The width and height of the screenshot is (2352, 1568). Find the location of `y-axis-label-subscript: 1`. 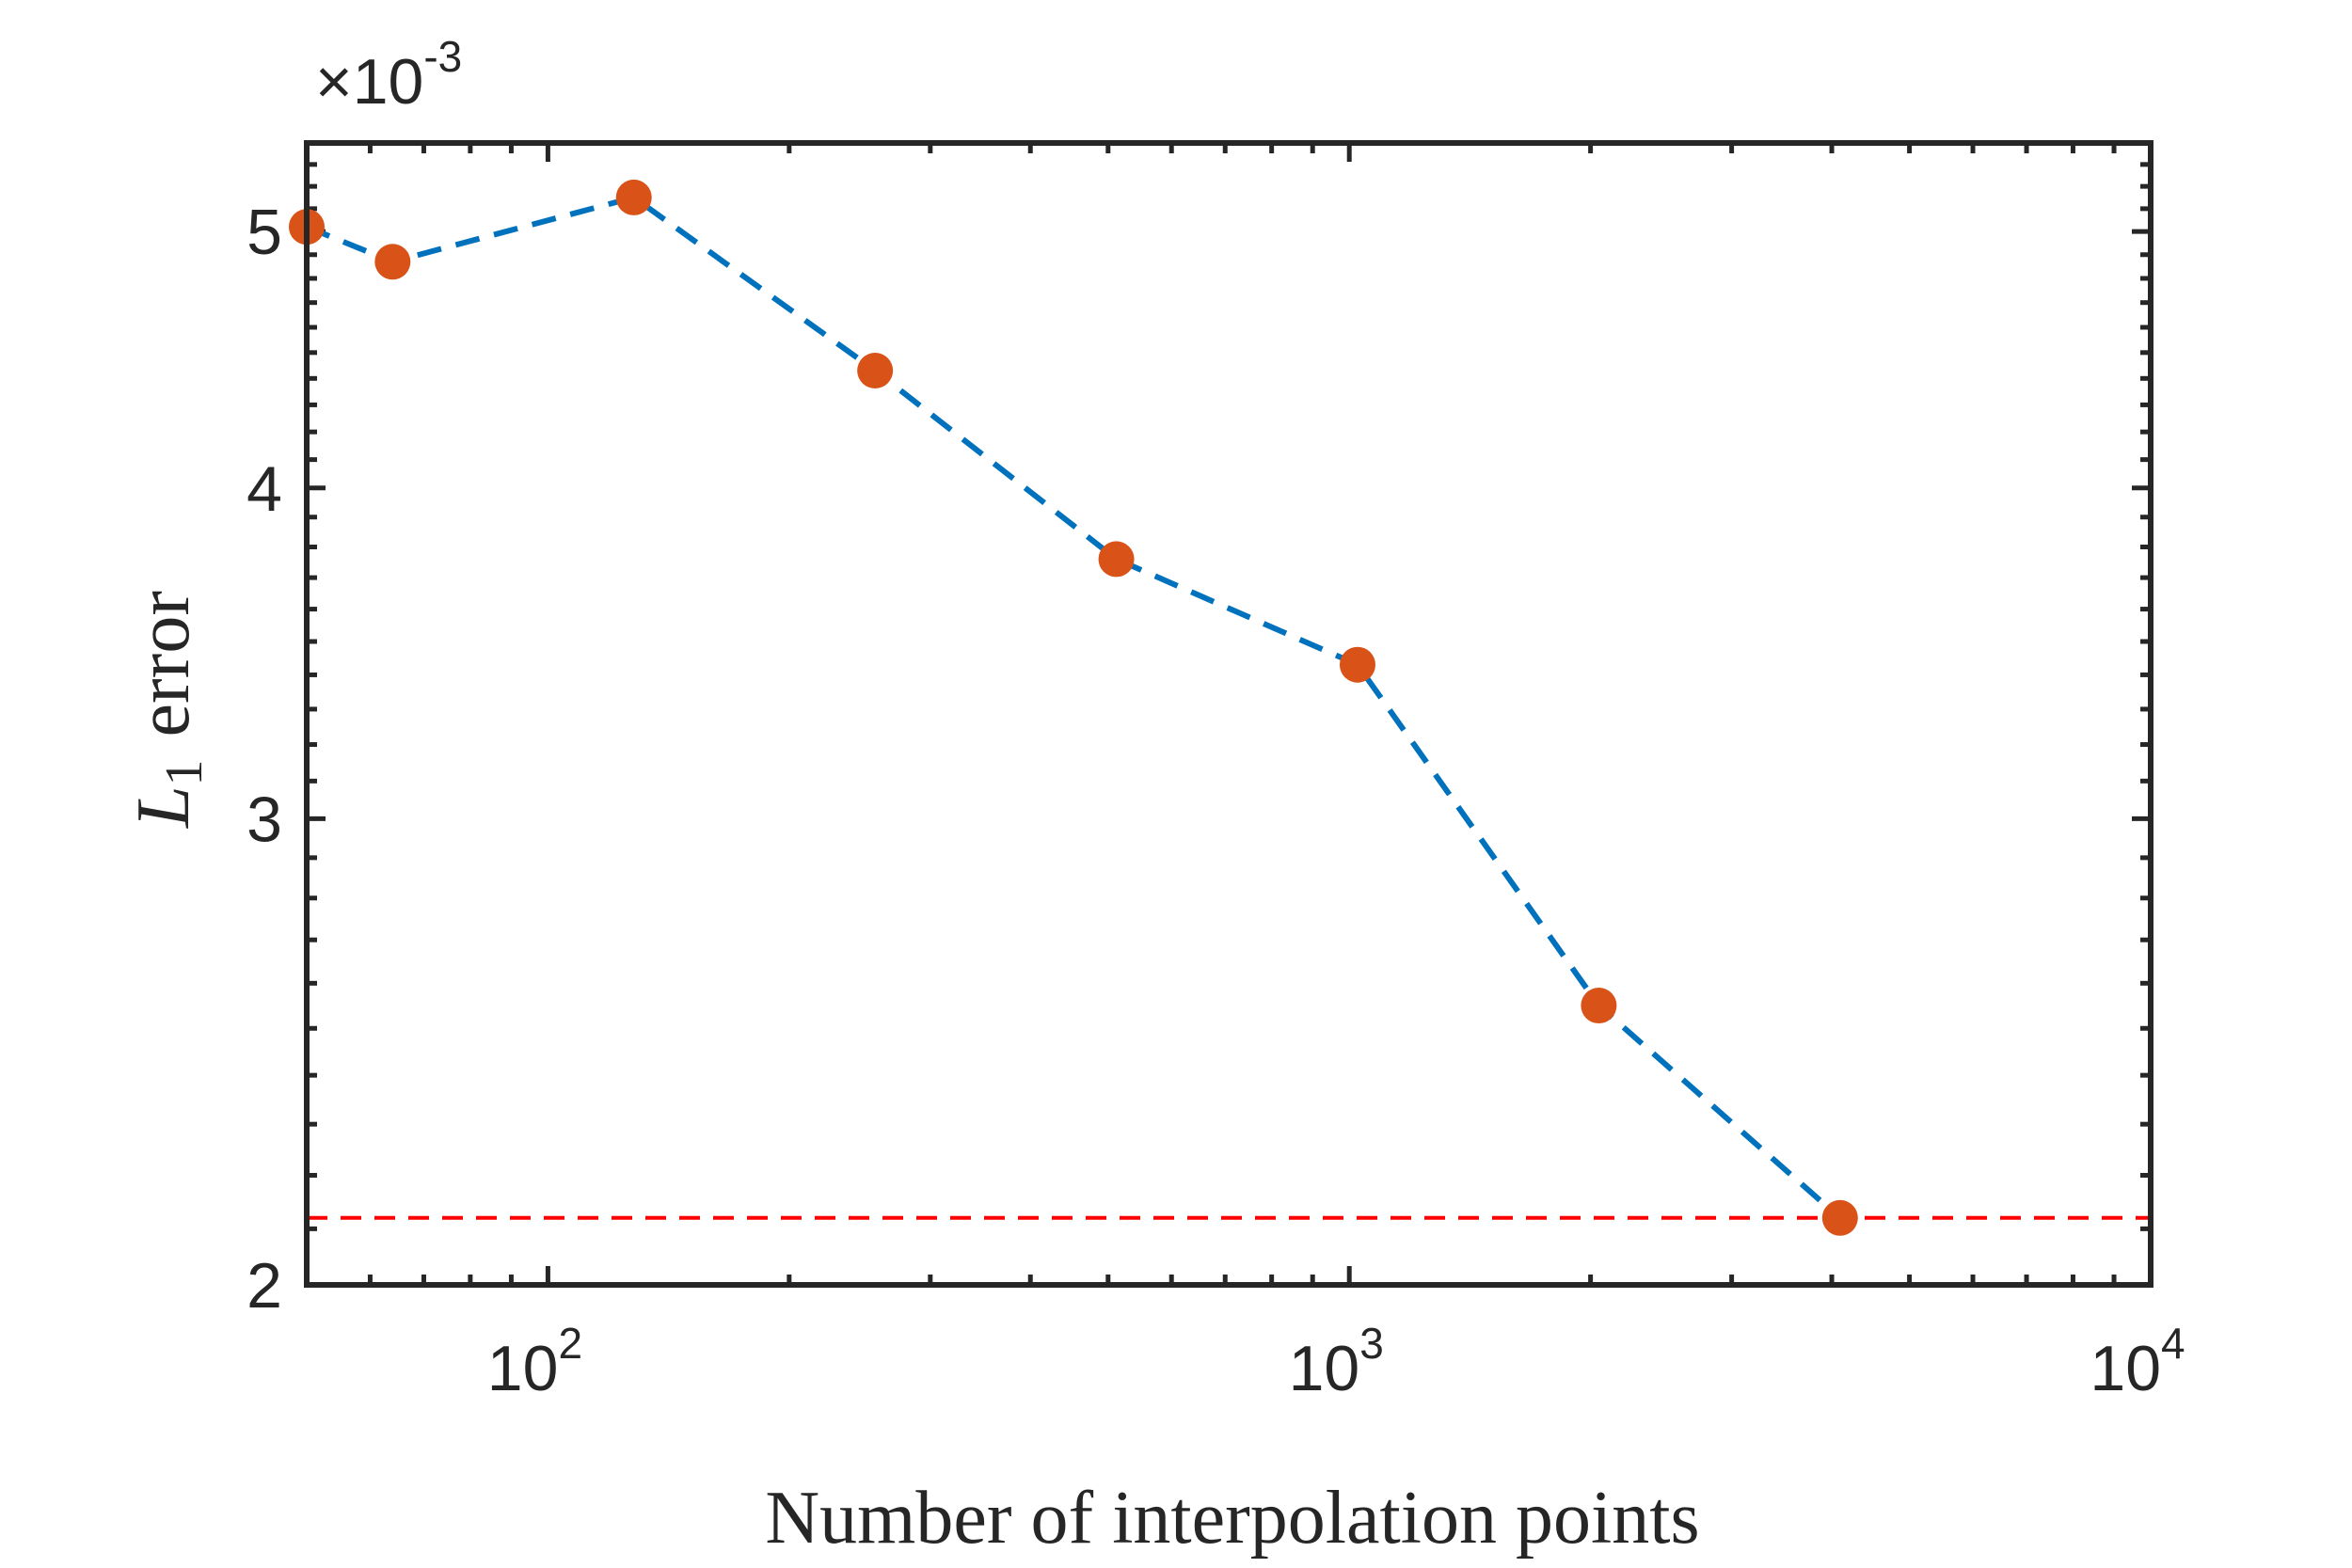

y-axis-label-subscript: 1 is located at coordinates (184, 772).